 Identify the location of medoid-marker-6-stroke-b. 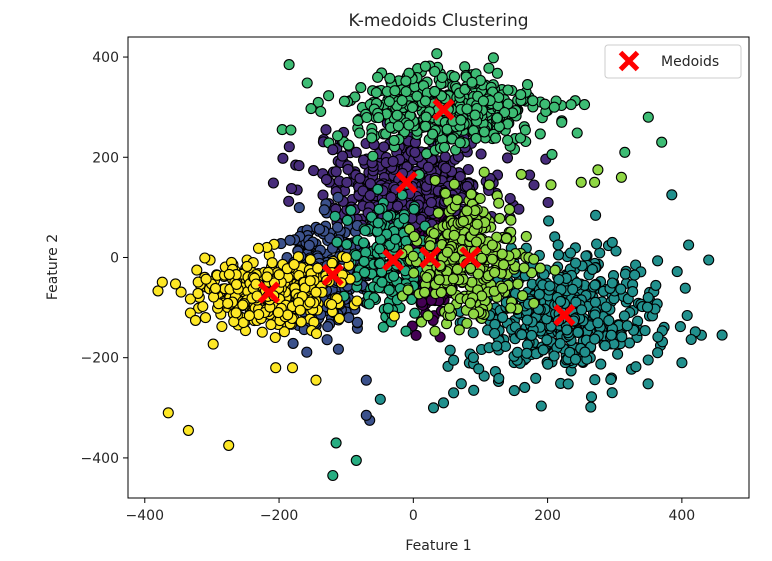
(269, 292).